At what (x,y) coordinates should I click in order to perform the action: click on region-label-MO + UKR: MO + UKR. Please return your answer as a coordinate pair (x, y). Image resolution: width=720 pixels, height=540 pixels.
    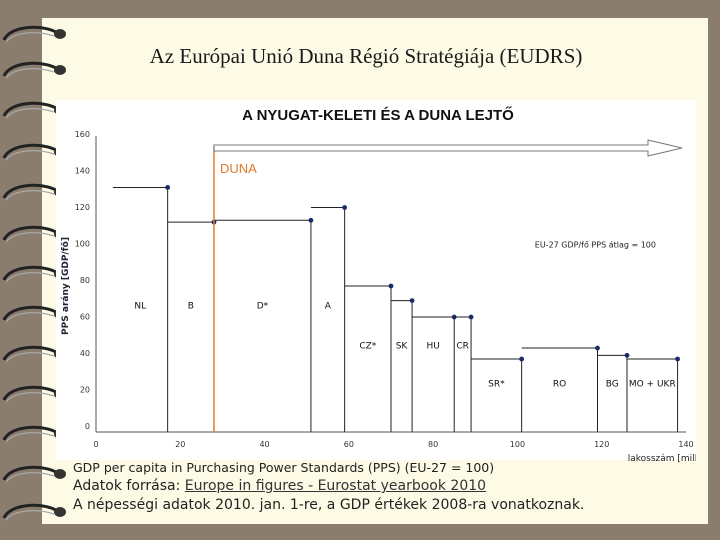
    Looking at the image, I should click on (652, 385).